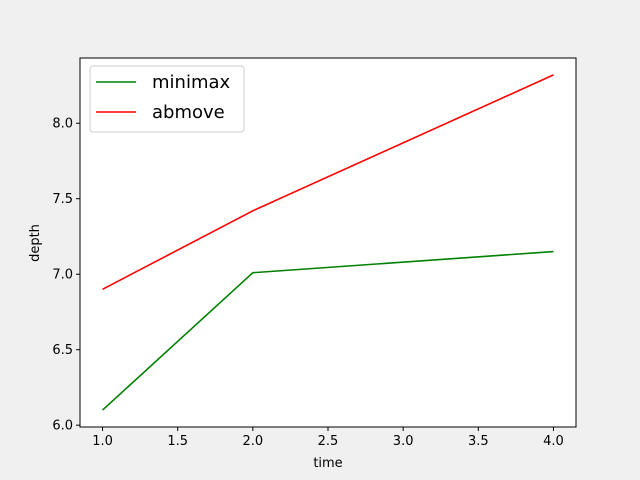 The width and height of the screenshot is (640, 480). What do you see at coordinates (167, 99) in the screenshot?
I see `legend: minimax abmove` at bounding box center [167, 99].